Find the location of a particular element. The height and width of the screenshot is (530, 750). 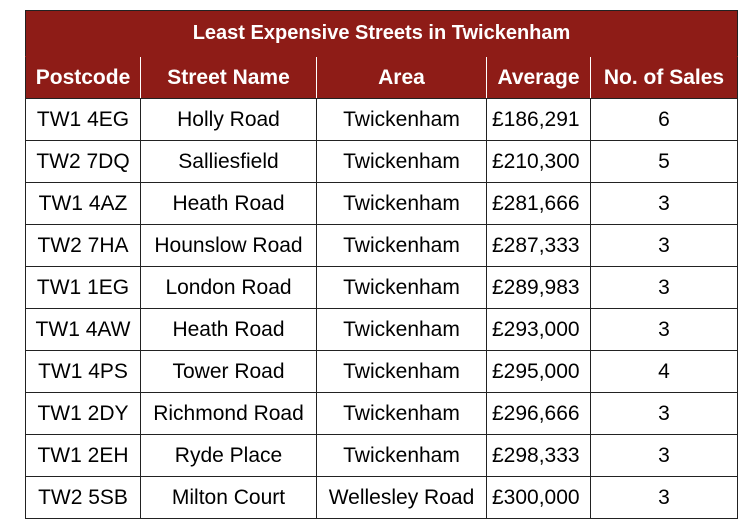

cell-street-name: Hounslow Road is located at coordinates (228, 245).